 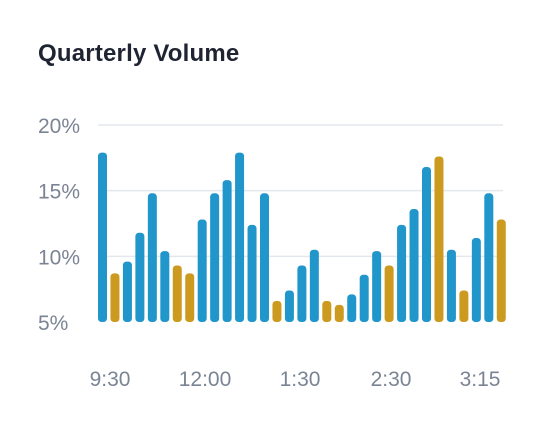 I want to click on y-tick-label: 15%, so click(x=59, y=192).